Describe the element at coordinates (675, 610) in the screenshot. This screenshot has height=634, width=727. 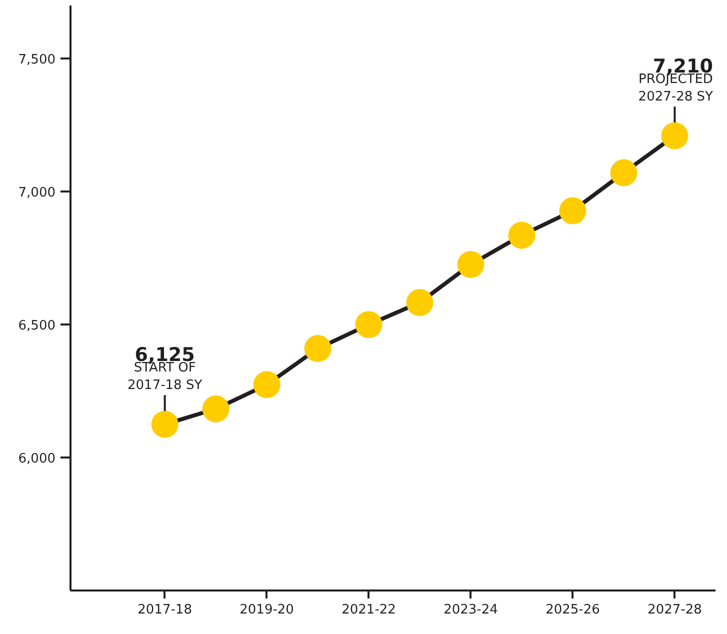
I see `x-tick-label: 2027-28` at that location.